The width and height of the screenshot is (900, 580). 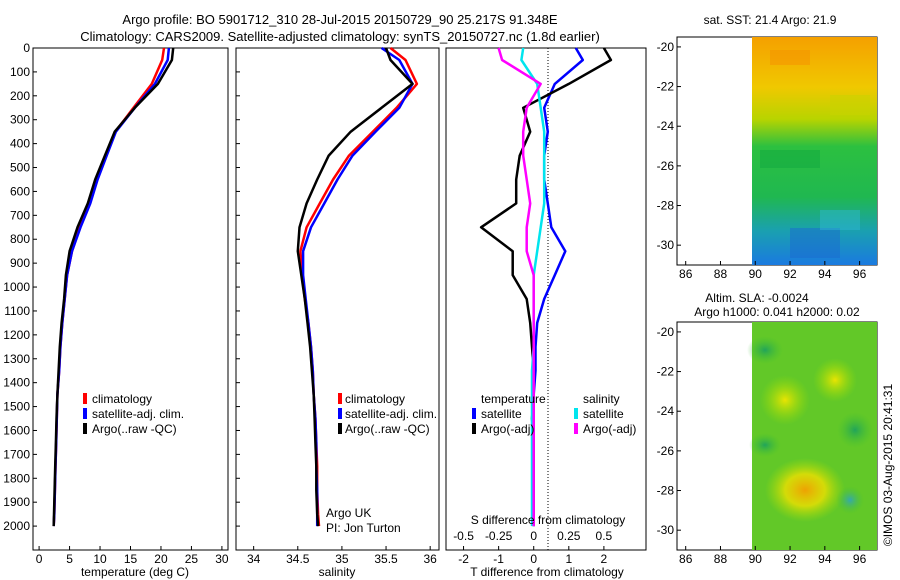 What do you see at coordinates (463, 559) in the screenshot?
I see `xtick-label: -2` at bounding box center [463, 559].